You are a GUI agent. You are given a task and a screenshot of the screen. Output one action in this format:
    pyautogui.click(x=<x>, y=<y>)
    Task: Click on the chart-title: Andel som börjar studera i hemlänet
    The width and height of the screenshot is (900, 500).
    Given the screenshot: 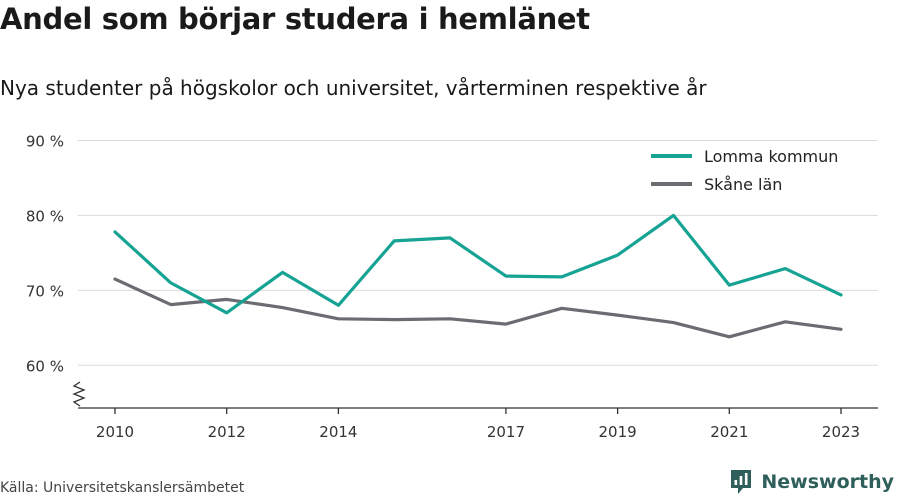 What is the action you would take?
    pyautogui.click(x=295, y=19)
    